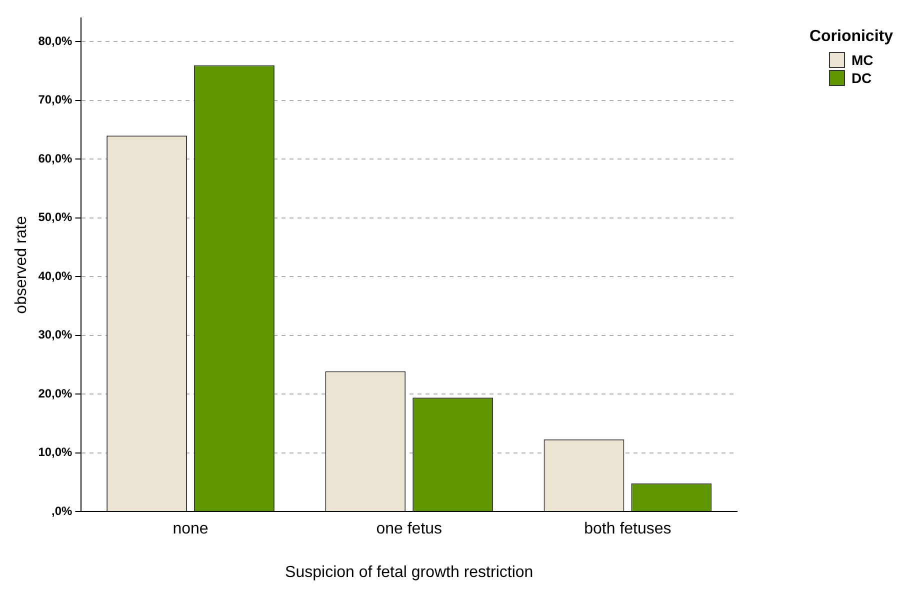 The width and height of the screenshot is (905, 594). Describe the element at coordinates (851, 37) in the screenshot. I see `legend-title: Corionicity` at that location.